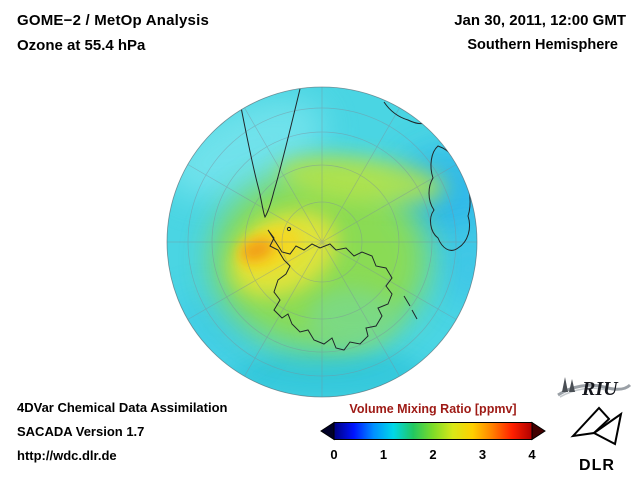 The width and height of the screenshot is (640, 480). I want to click on credit-url: http://wdc.dlr.de, so click(67, 455).